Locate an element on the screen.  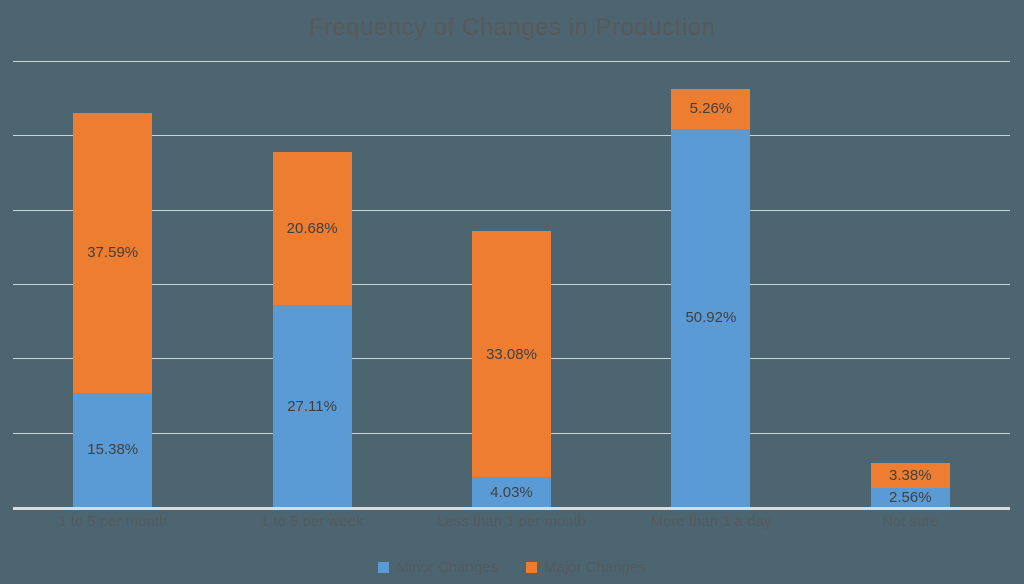
bar-segment-minor-changes-2: 4.03% is located at coordinates (511, 492).